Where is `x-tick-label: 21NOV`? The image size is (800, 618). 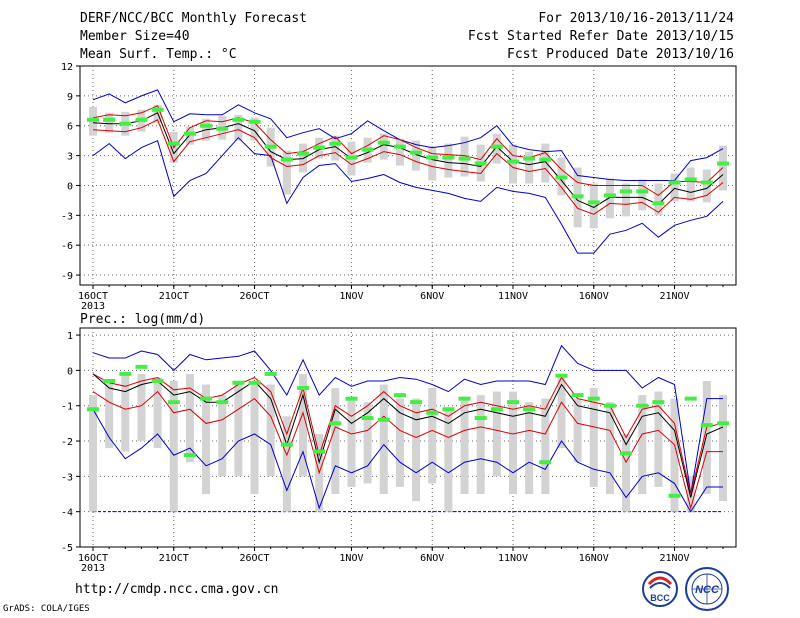
x-tick-label: 21NOV is located at coordinates (674, 558).